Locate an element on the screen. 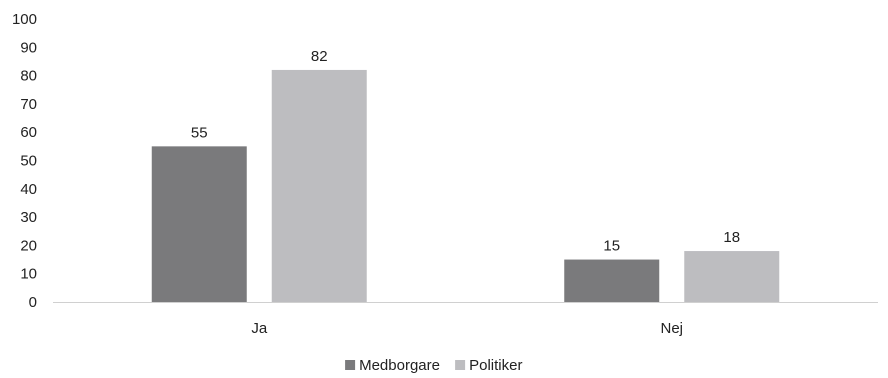 This screenshot has width=888, height=378. x-category-label: Nej is located at coordinates (671, 328).